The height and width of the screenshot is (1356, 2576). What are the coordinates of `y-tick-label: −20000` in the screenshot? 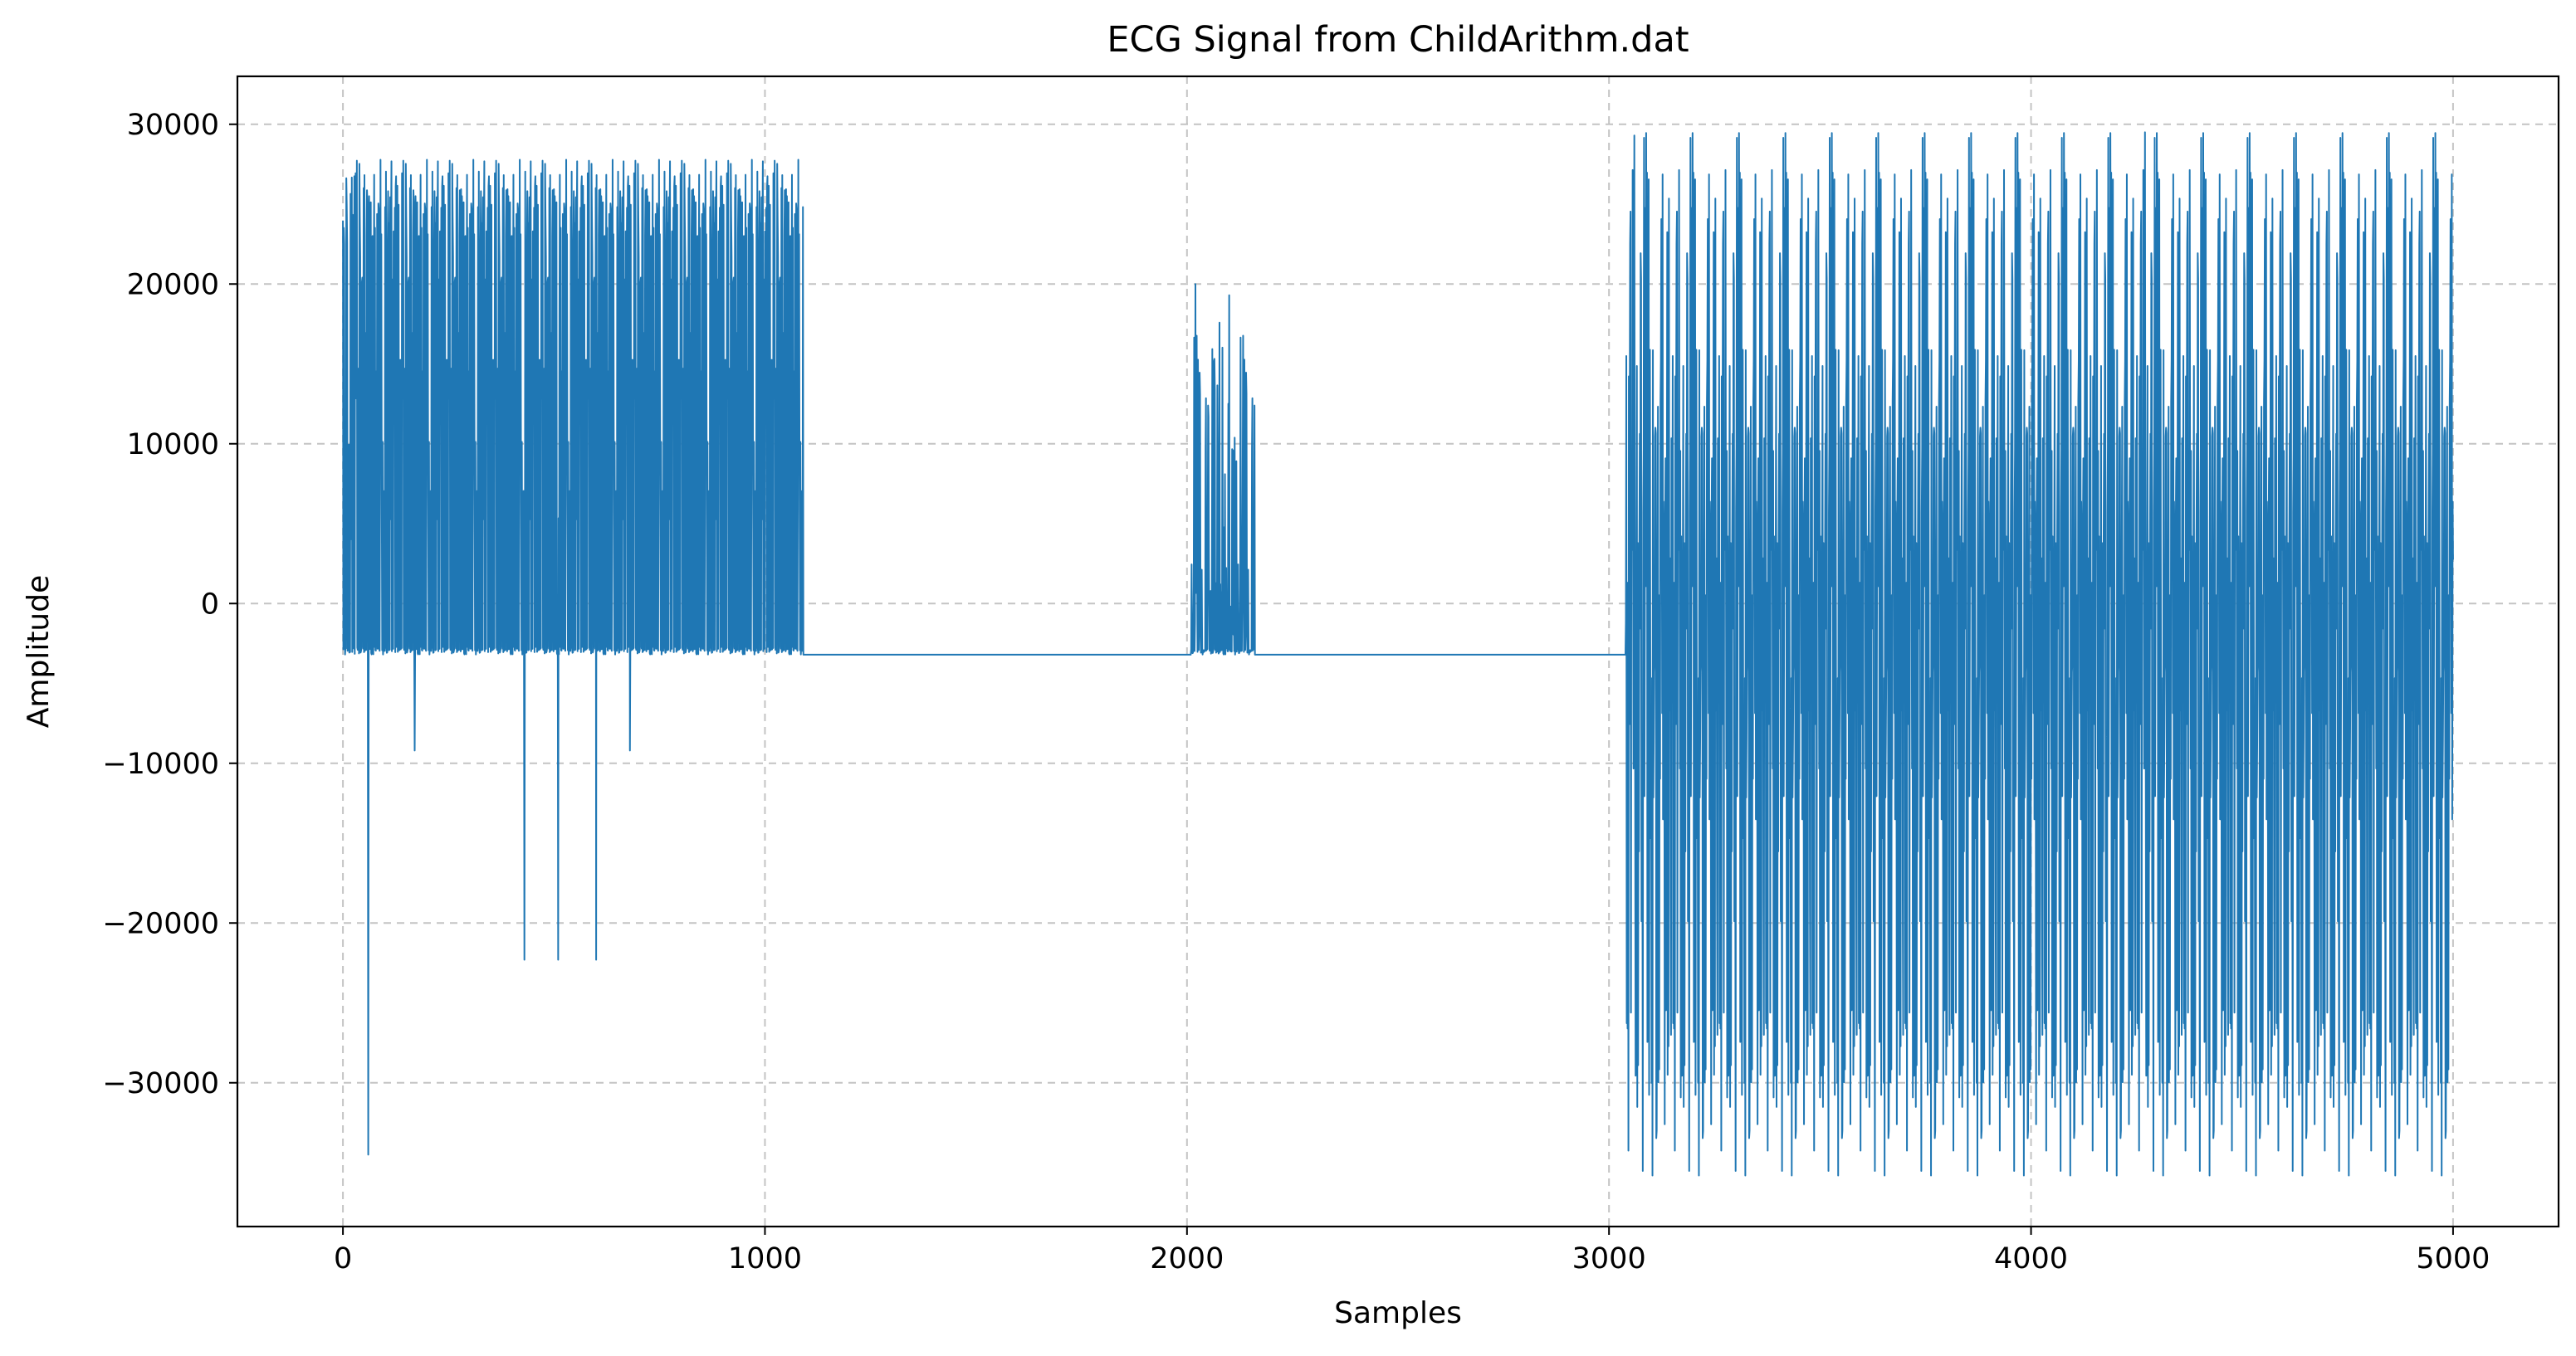 It's located at (160, 923).